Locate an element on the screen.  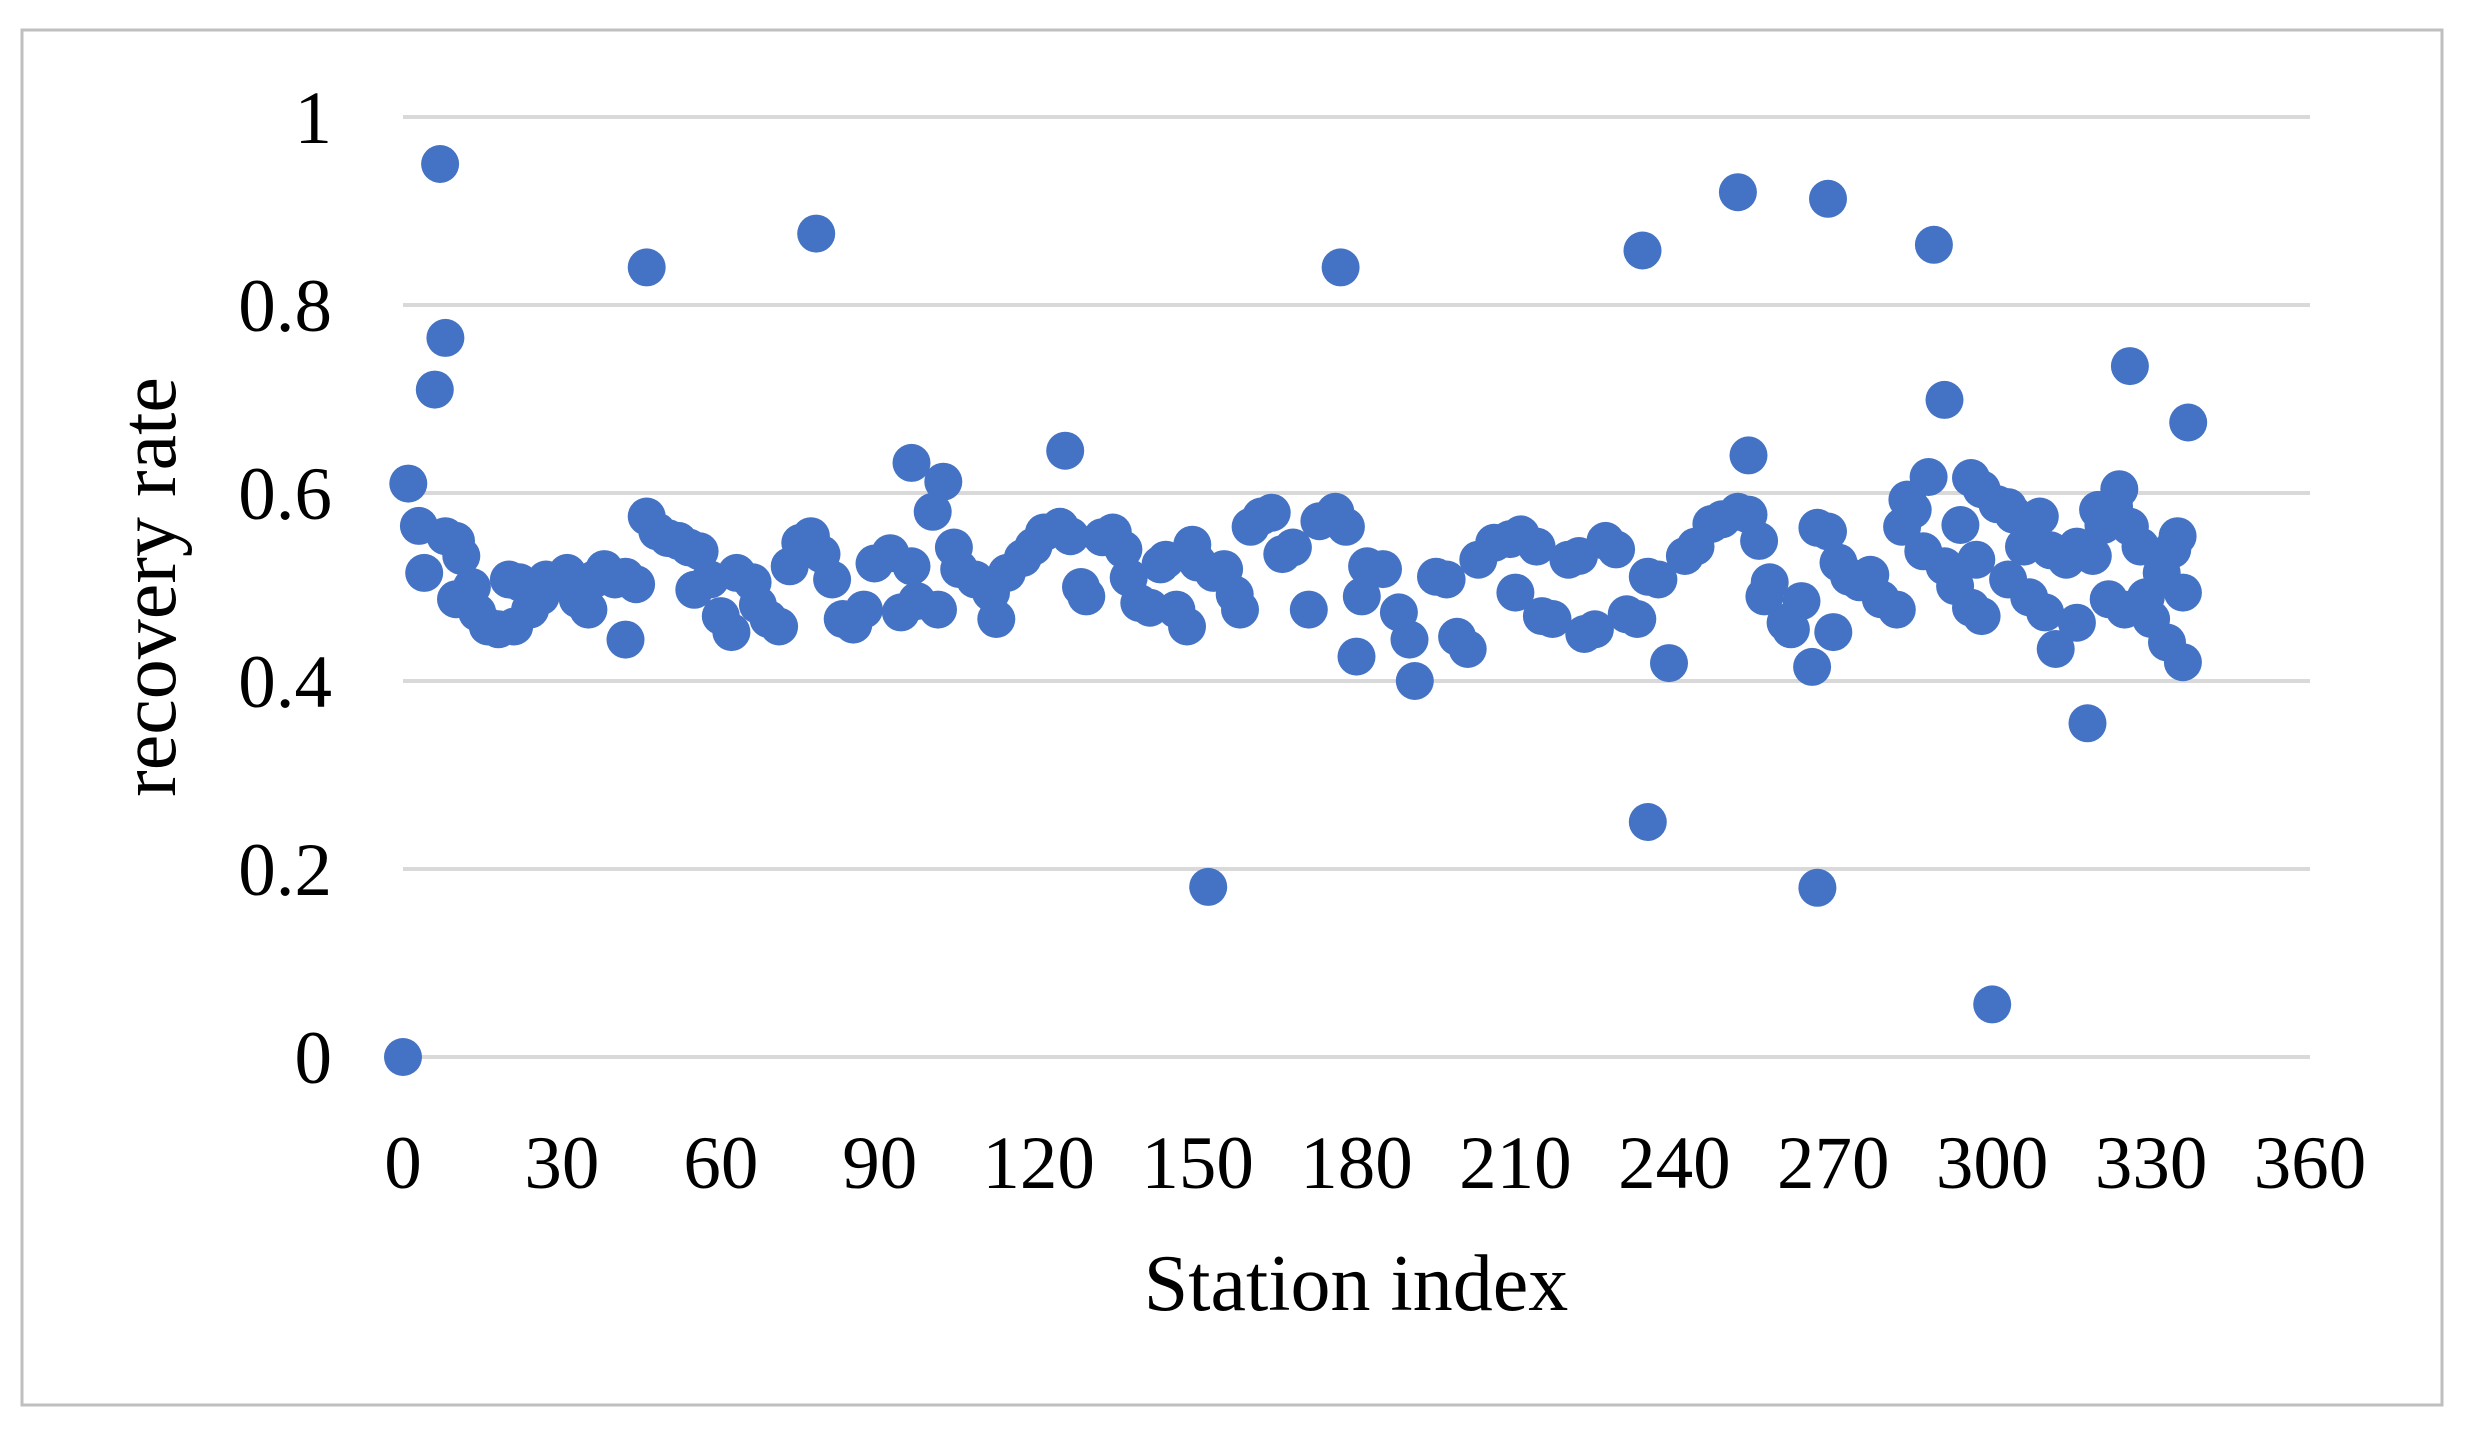
x-axis-tick-labels: 0 30 60 90 120 150 180 210 240 270 300 330 360 is located at coordinates (1375, 1163).